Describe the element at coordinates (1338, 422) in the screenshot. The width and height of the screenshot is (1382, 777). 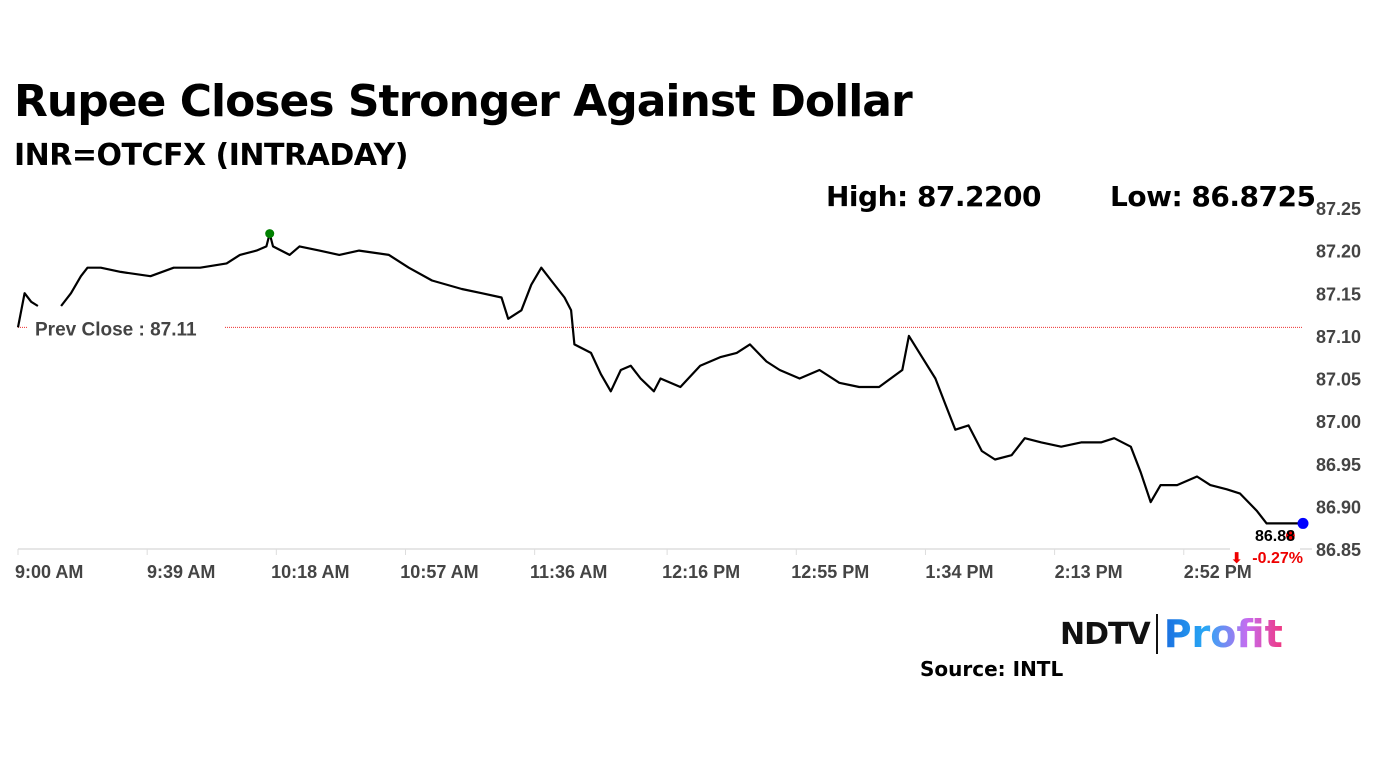
I see `y-tick-label: 87.00` at that location.